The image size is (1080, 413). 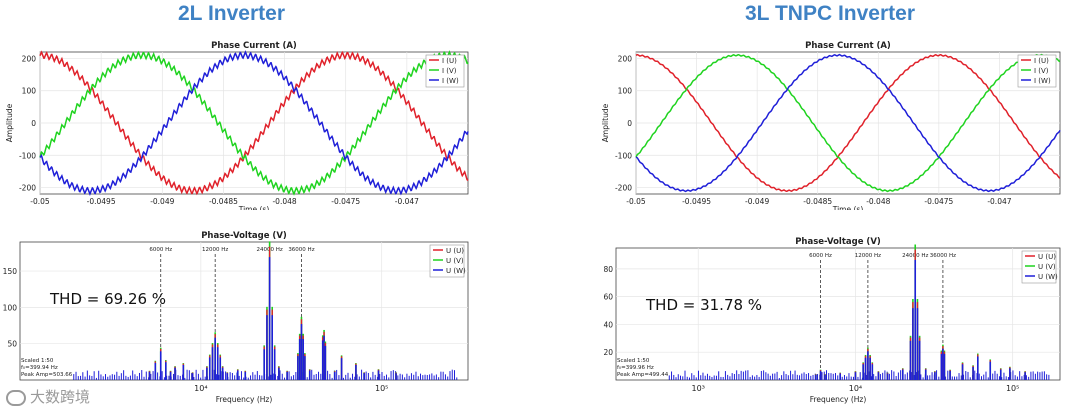 What do you see at coordinates (643, 375) in the screenshot?
I see `info-line: Peak Amp=499.44` at bounding box center [643, 375].